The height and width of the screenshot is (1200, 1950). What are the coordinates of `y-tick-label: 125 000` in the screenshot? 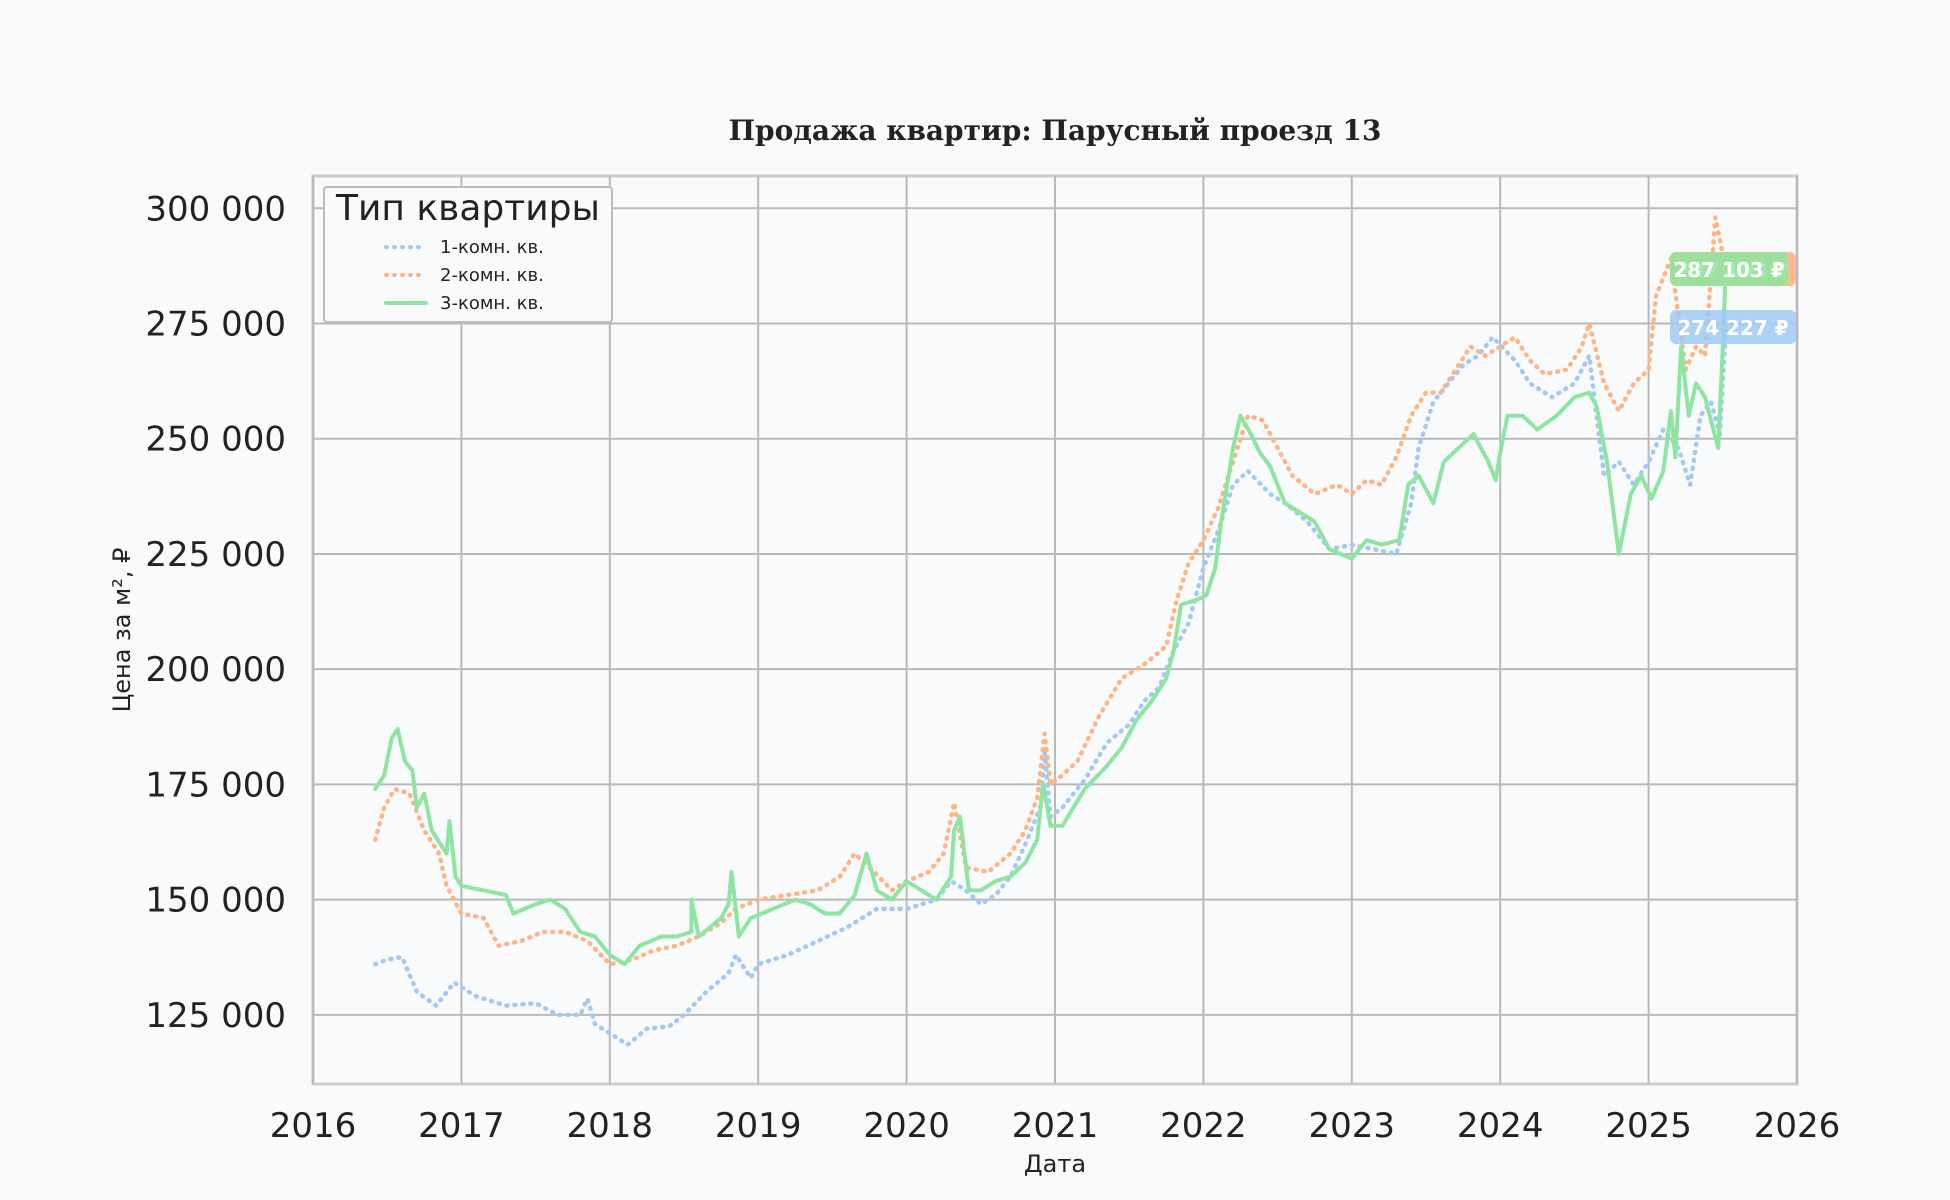 It's located at (215, 1016).